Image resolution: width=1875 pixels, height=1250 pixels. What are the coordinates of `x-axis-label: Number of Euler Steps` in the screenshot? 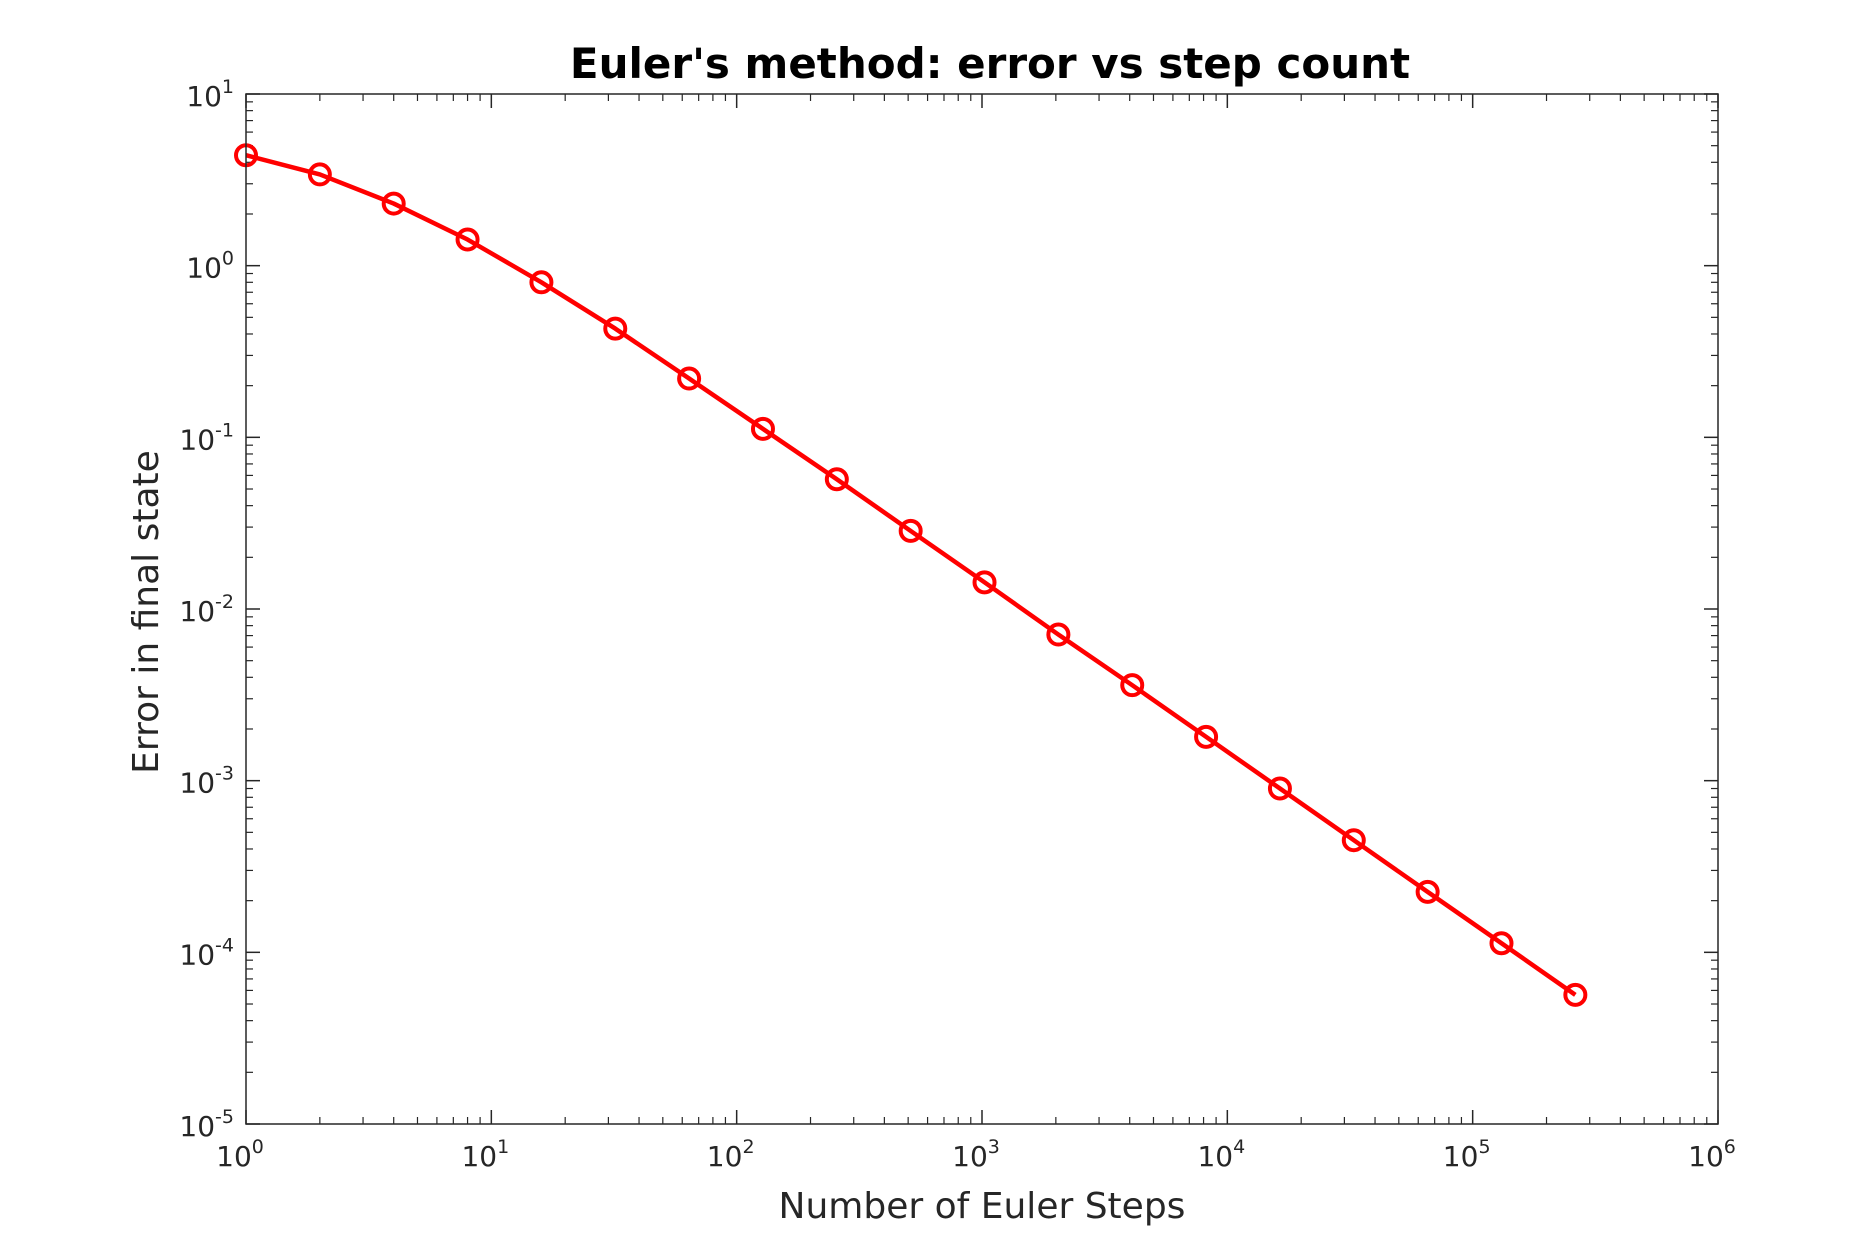 It's located at (982, 1206).